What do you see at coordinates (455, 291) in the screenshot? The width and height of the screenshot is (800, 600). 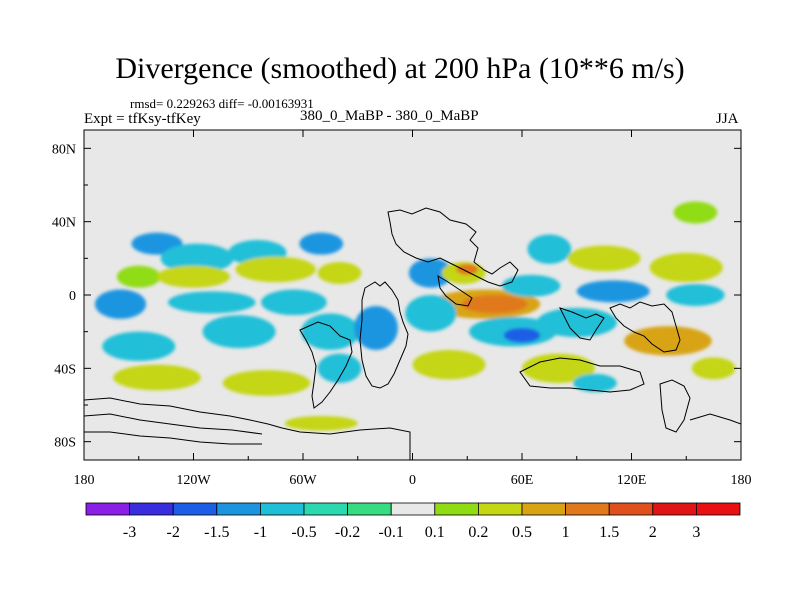 I see `coastline-arabia` at bounding box center [455, 291].